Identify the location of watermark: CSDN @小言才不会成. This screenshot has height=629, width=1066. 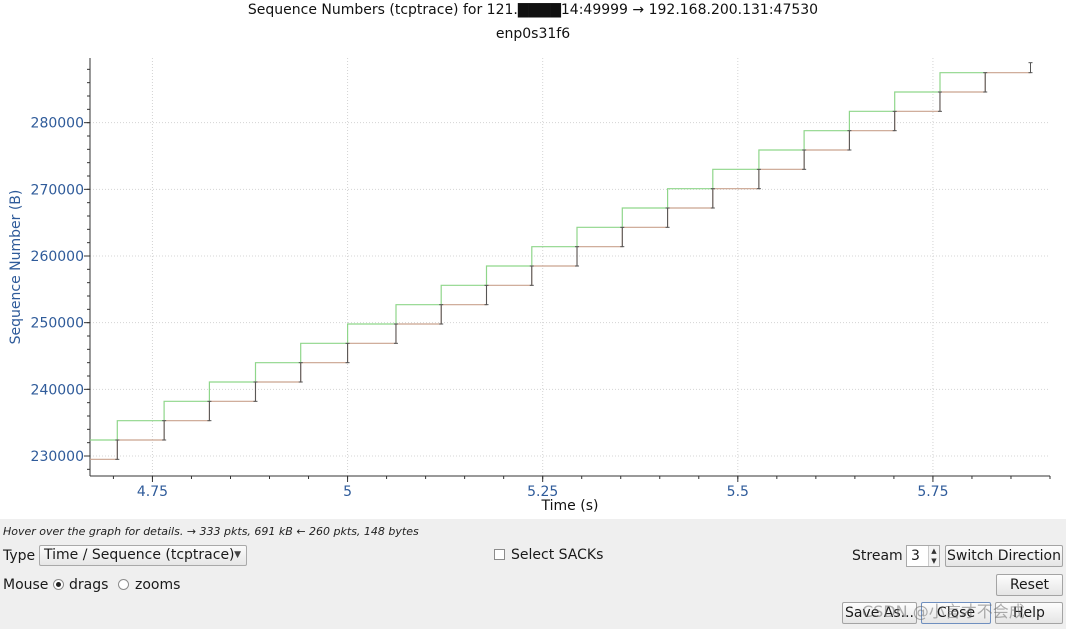
(943, 611).